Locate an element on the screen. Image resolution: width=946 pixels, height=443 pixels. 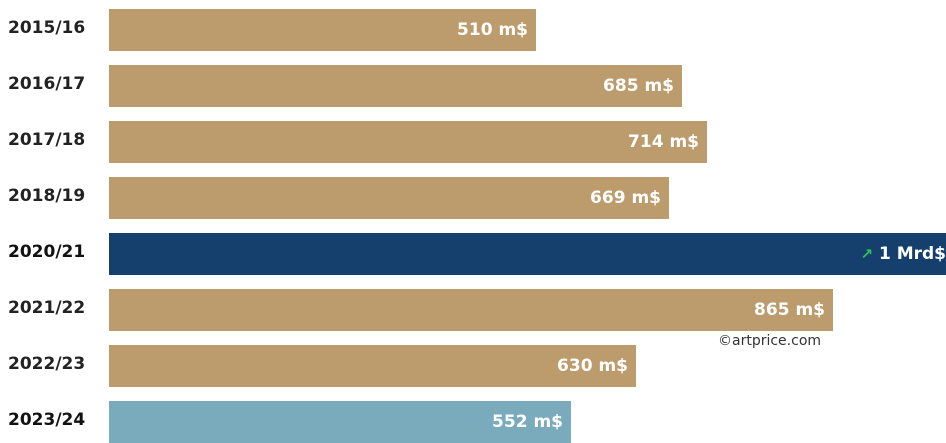
bar-value-label: 865 m$ is located at coordinates (789, 310).